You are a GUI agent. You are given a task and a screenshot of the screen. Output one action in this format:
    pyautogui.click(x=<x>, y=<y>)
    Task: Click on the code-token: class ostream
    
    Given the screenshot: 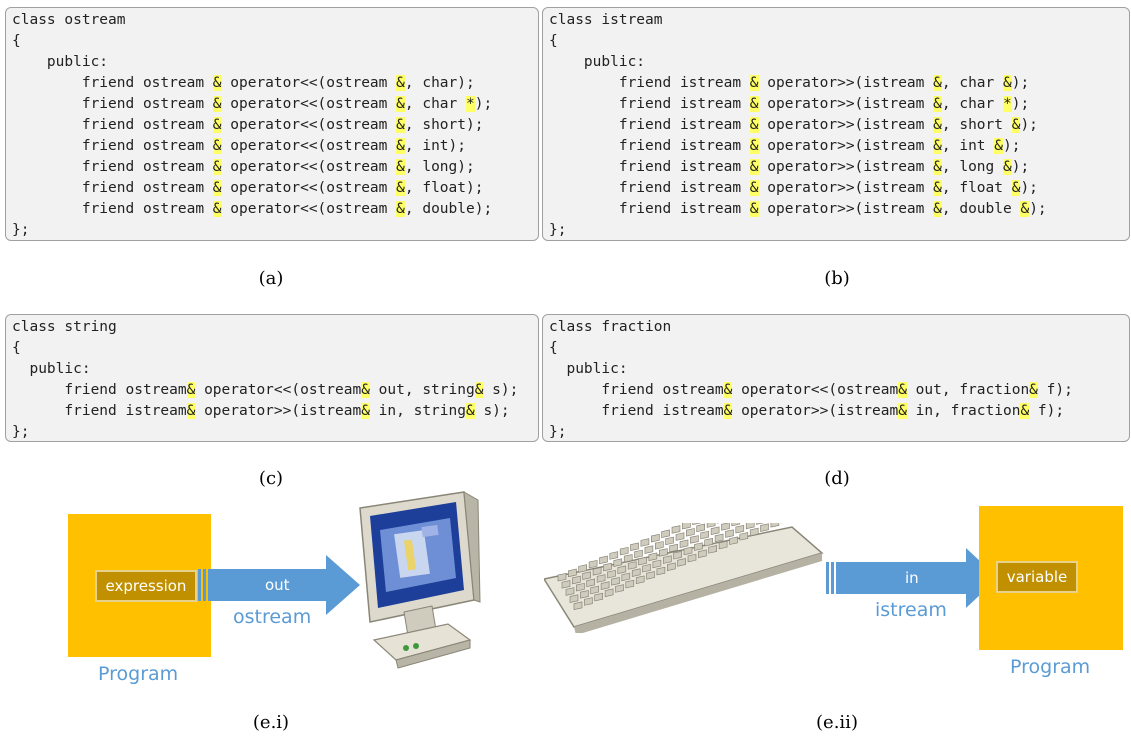 What is the action you would take?
    pyautogui.click(x=69, y=20)
    